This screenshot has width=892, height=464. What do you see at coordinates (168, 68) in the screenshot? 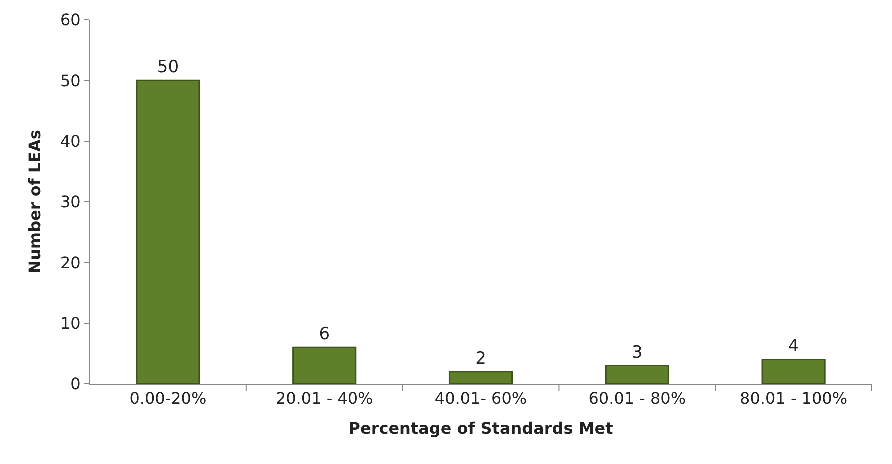
I see `data-label: 50` at bounding box center [168, 68].